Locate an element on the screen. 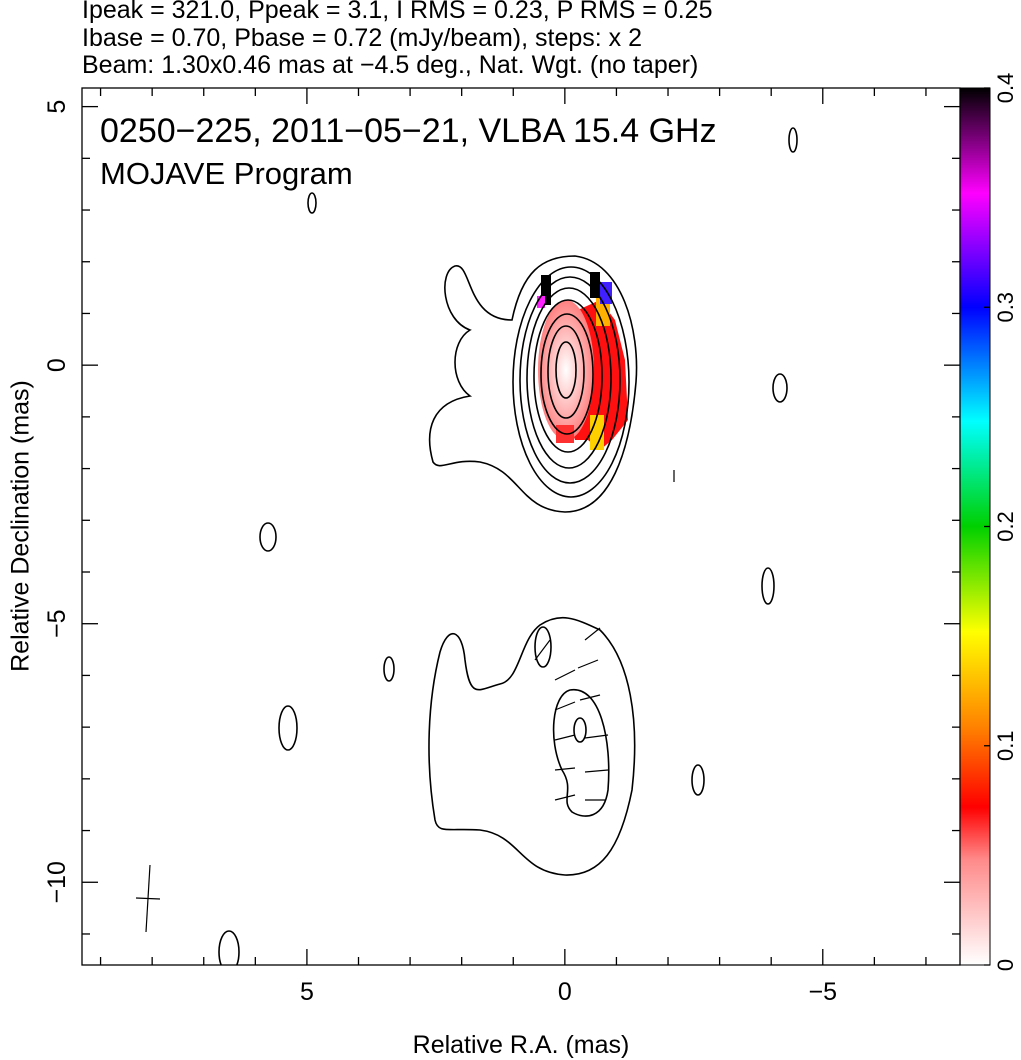  colorbar-tick-label: 0 is located at coordinates (1005, 965).